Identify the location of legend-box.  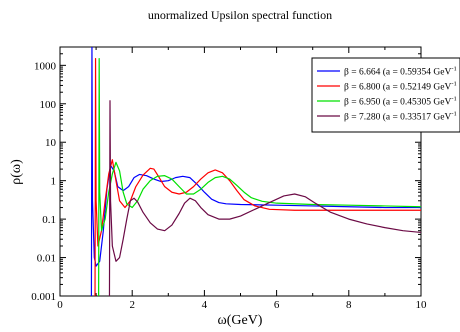
(385, 95).